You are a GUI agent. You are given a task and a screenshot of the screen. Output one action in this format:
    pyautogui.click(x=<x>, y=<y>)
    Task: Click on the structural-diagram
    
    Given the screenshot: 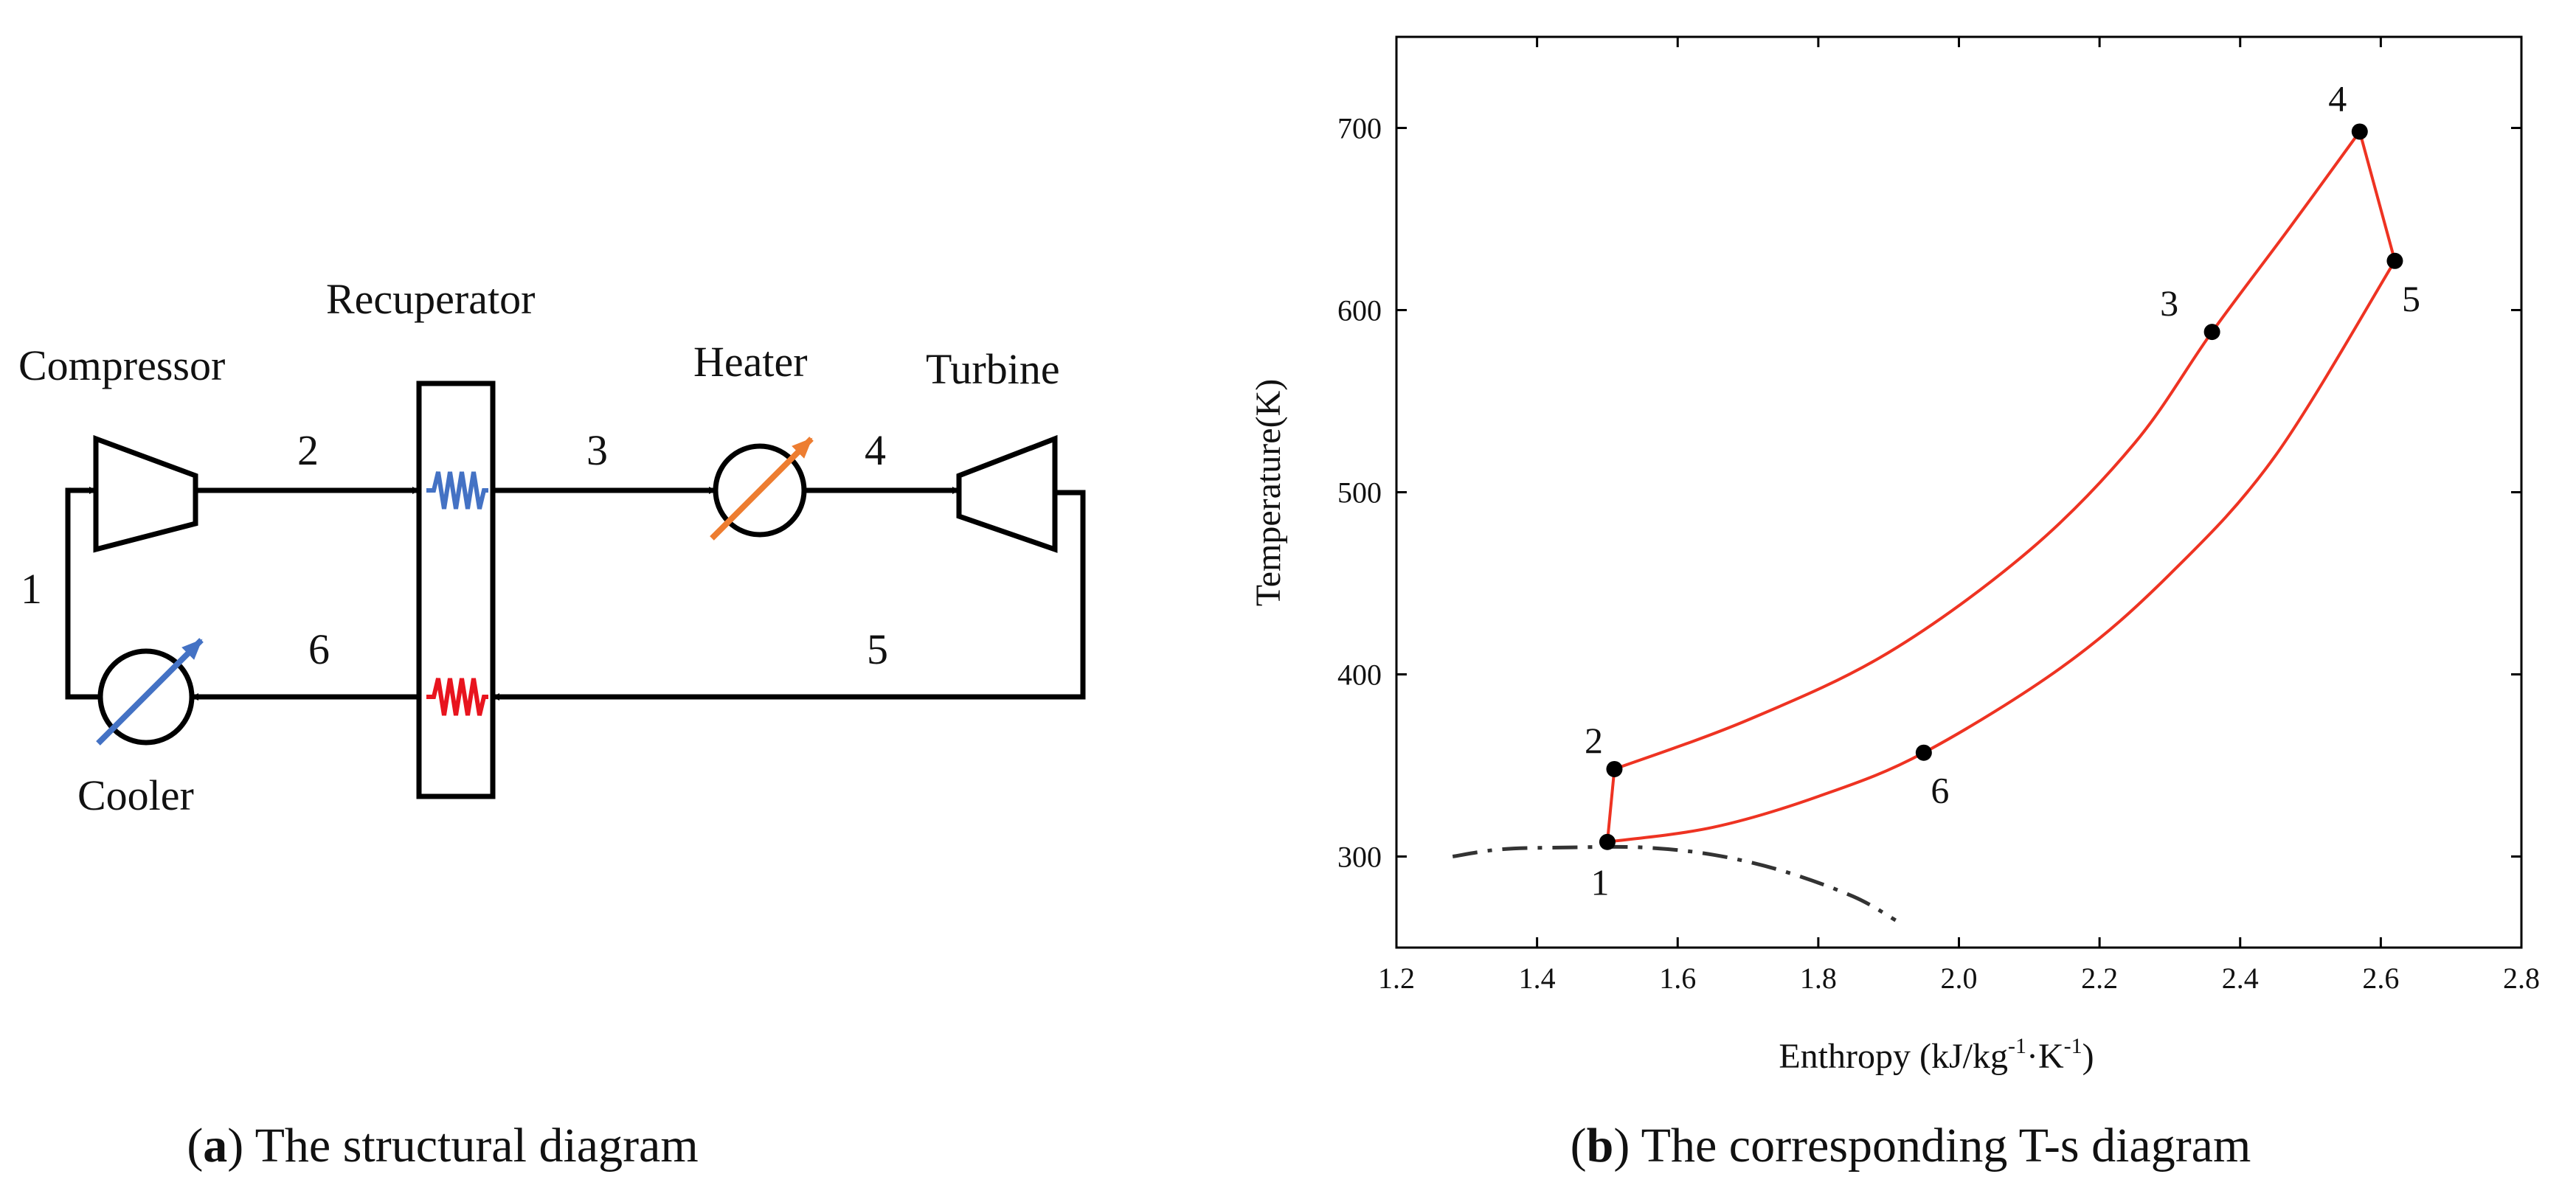 What is the action you would take?
    pyautogui.click(x=576, y=590)
    